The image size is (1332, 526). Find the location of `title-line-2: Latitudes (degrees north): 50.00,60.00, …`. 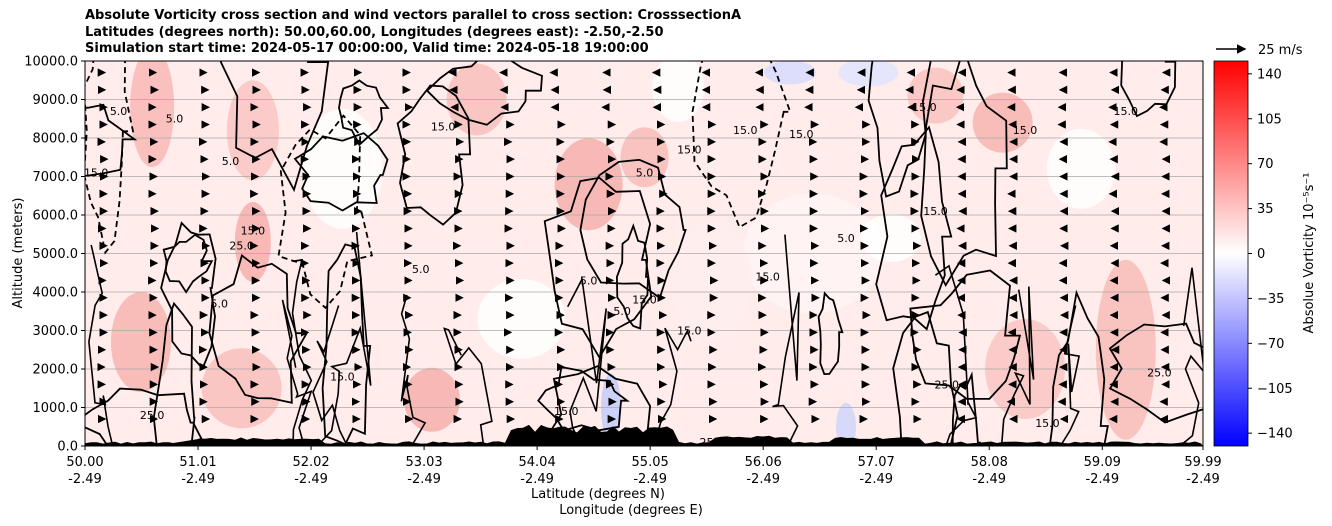

title-line-2: Latitudes (degrees north): 50.00,60.00, … is located at coordinates (374, 32).